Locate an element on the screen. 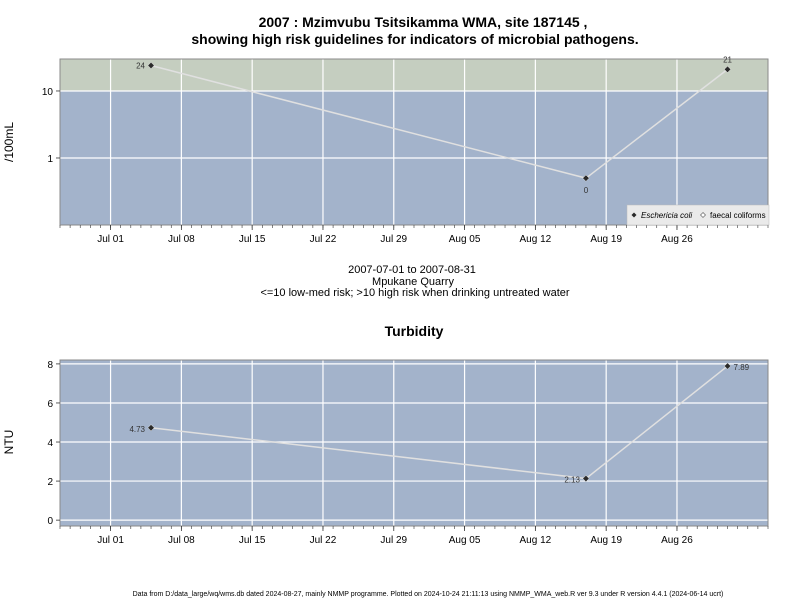 The height and width of the screenshot is (600, 800). y-tick-label: 2 is located at coordinates (50, 482).